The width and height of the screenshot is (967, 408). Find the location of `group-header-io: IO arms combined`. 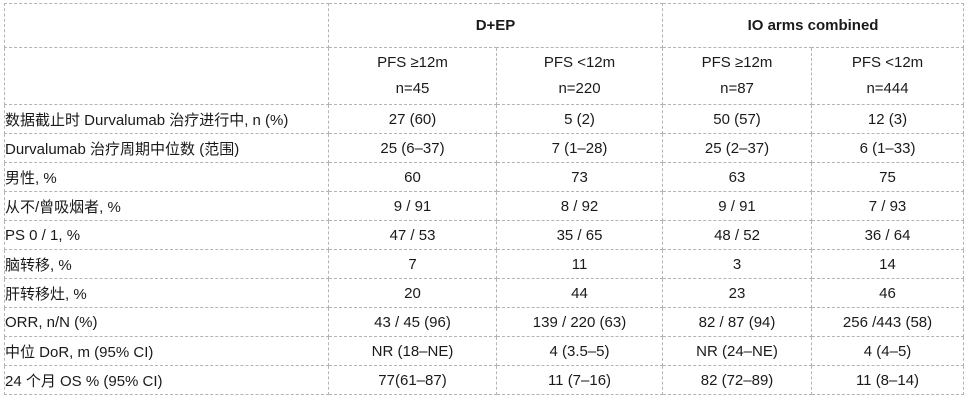

group-header-io: IO arms combined is located at coordinates (813, 25).